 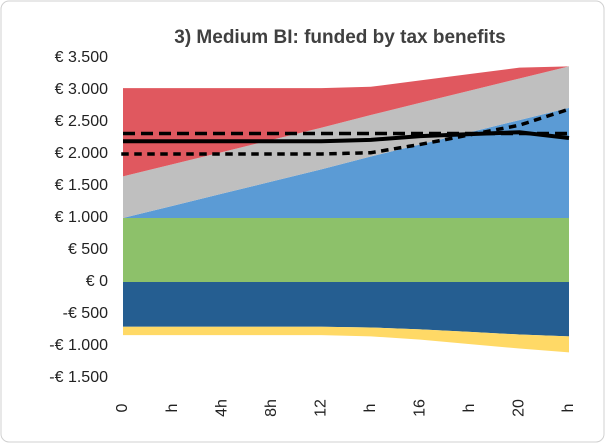 I want to click on y-tick-label: -€ 1.500, so click(x=78, y=377).